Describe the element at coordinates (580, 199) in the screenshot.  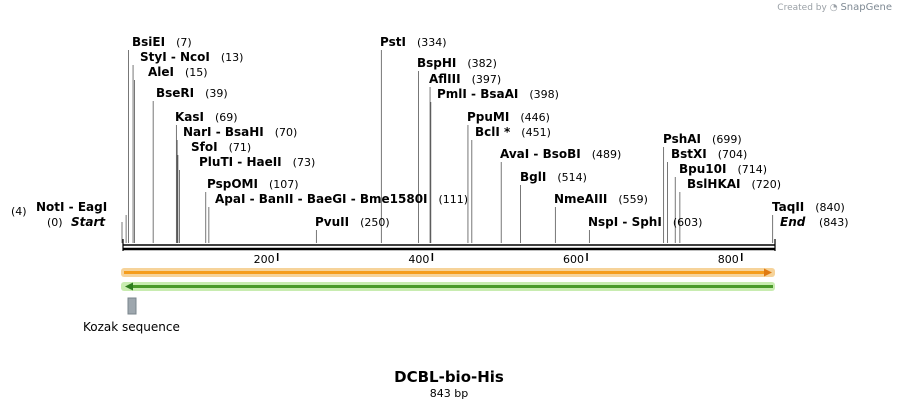
I see `site-name-nmeaiii: NmeAIII` at that location.